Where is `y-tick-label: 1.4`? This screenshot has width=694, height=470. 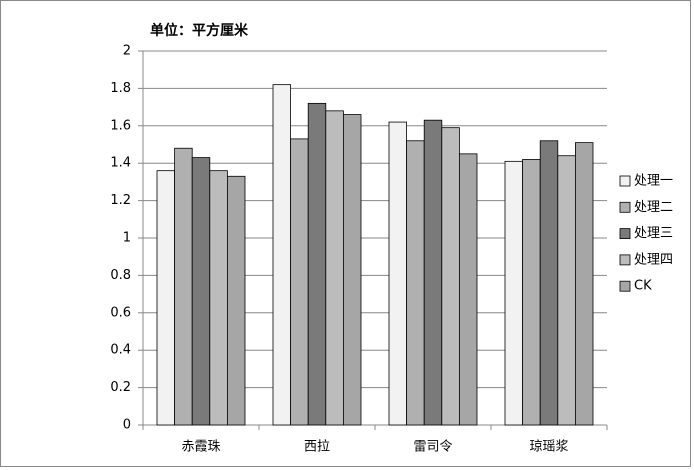
y-tick-label: 1.4 is located at coordinates (120, 163).